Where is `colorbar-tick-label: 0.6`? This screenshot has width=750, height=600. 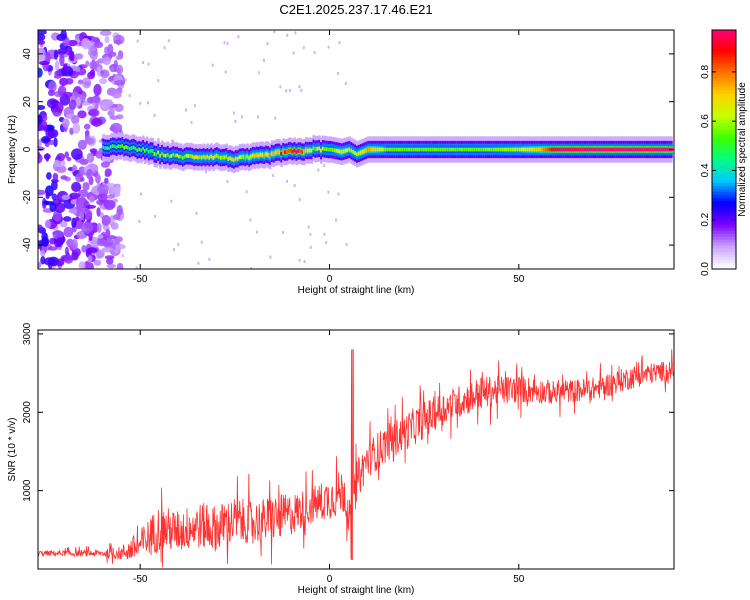
colorbar-tick-label: 0.6 is located at coordinates (705, 121).